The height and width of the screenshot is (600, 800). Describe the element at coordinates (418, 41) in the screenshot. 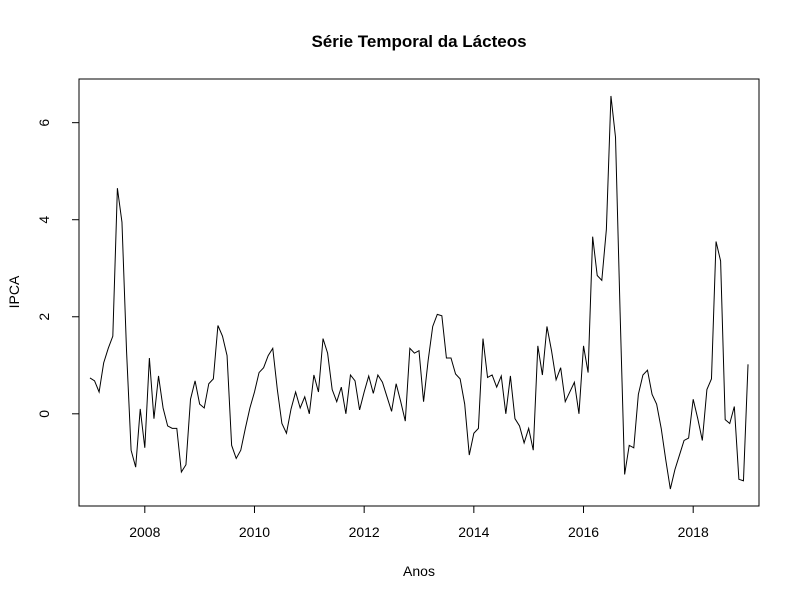

I see `chart-title: Série Temporal da Lácteos` at that location.